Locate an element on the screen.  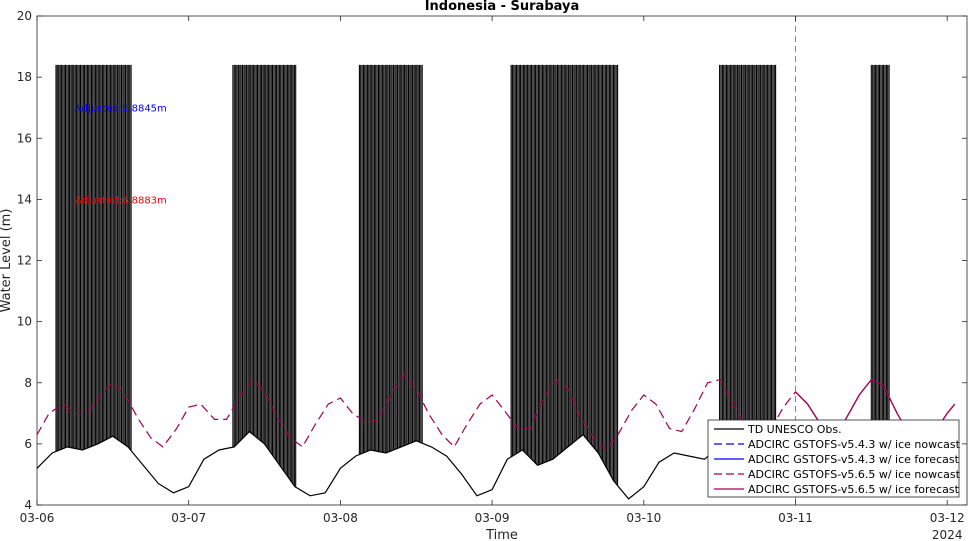
x-tick-label: 03-12 is located at coordinates (947, 518).